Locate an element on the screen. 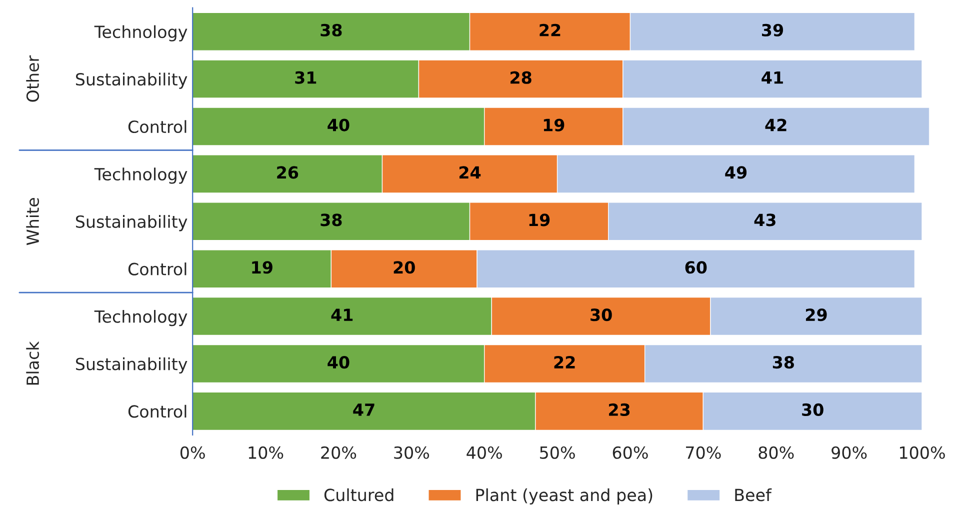 The height and width of the screenshot is (524, 963). text: Black is located at coordinates (33, 363).